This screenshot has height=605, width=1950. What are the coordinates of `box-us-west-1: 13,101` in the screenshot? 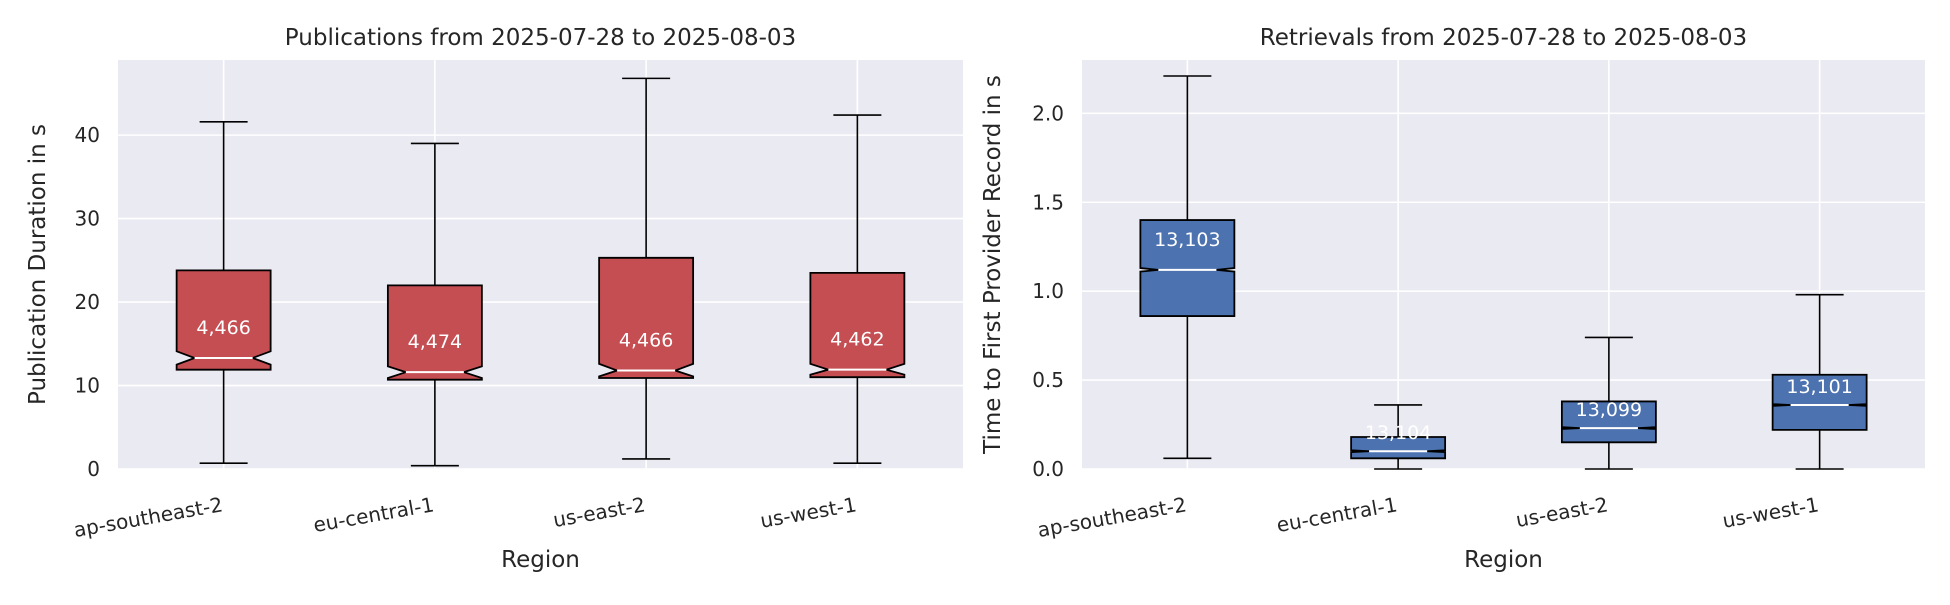 It's located at (1819, 381).